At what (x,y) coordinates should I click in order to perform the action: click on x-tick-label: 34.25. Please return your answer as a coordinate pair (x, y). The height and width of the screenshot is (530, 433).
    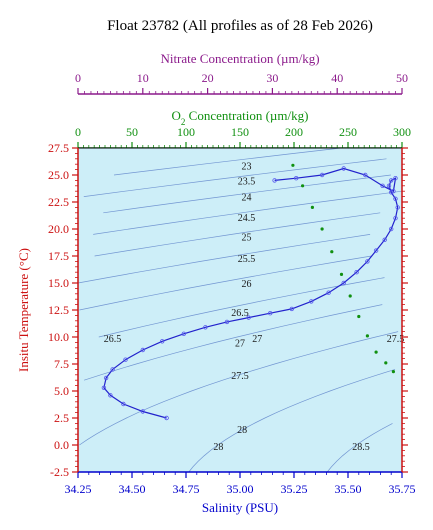
    Looking at the image, I should click on (78, 489).